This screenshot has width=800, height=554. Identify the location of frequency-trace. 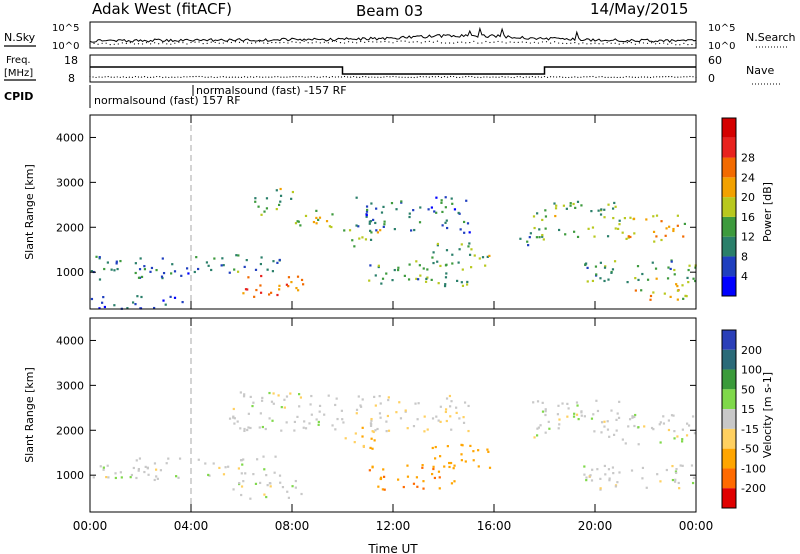
(393, 72).